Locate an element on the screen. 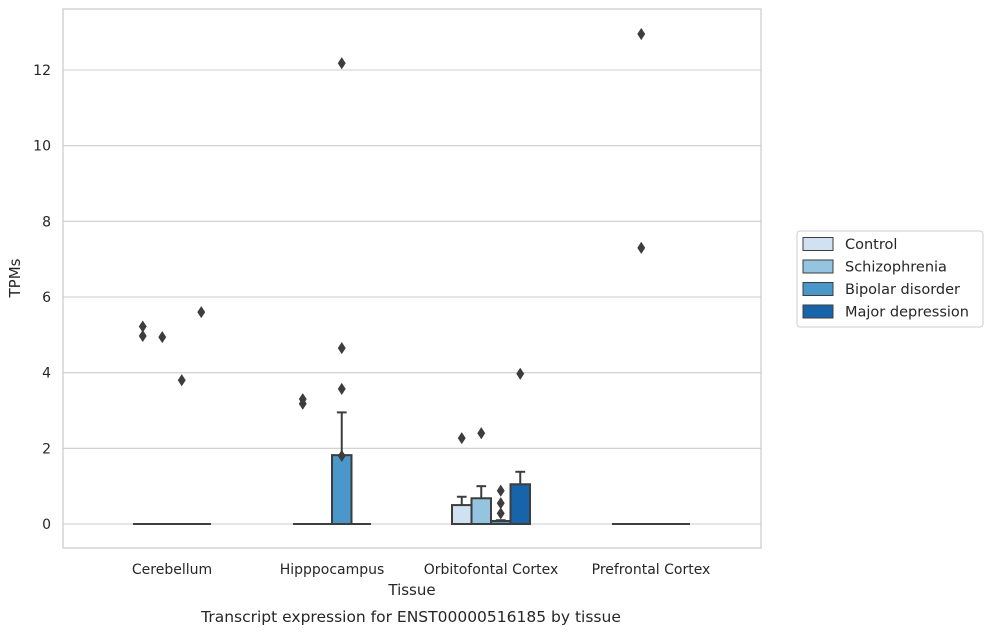  y-tick-label: 10 is located at coordinates (42, 147).